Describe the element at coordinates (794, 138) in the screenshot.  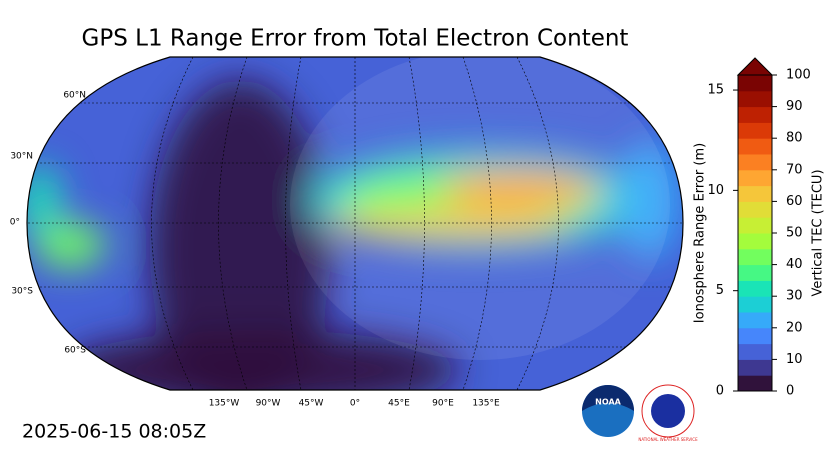
I see `right-tick-label: 80` at that location.